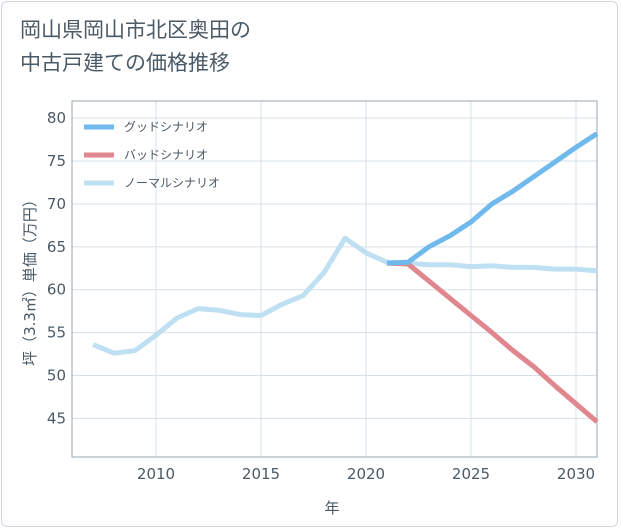 This screenshot has width=621, height=530. Describe the element at coordinates (56, 376) in the screenshot. I see `y-tick-label: 50` at that location.